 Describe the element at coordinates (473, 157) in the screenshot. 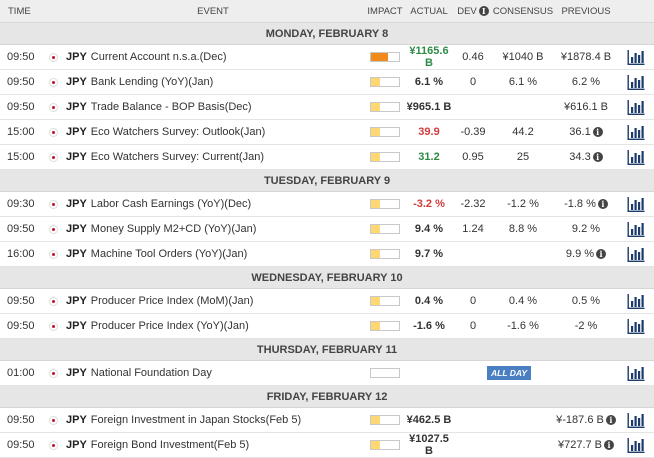

I see `event-dev: 0.95` at that location.